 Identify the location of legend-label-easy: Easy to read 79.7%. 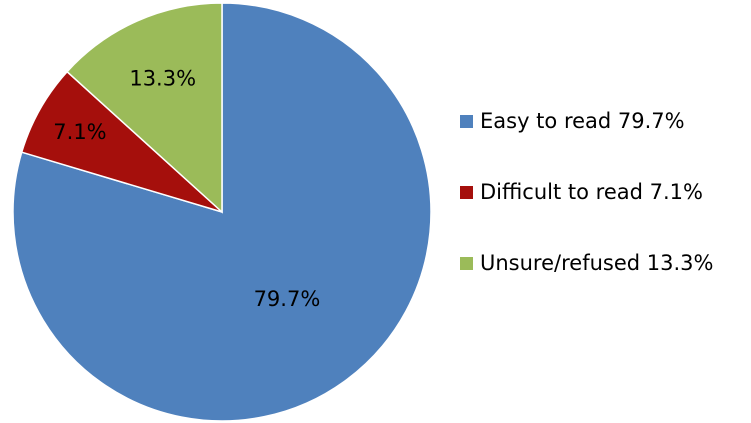
(582, 121).